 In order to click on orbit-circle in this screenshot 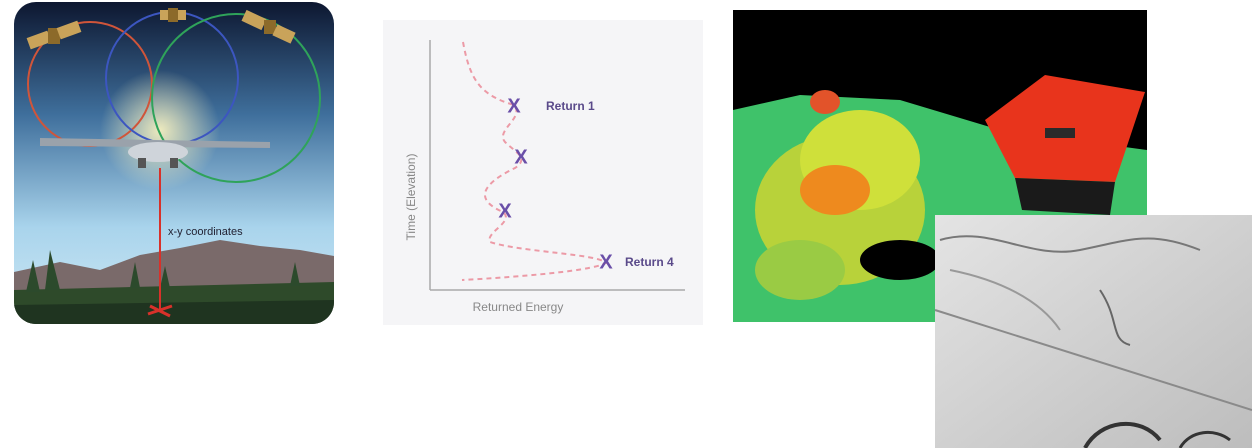, I will do `click(236, 98)`.